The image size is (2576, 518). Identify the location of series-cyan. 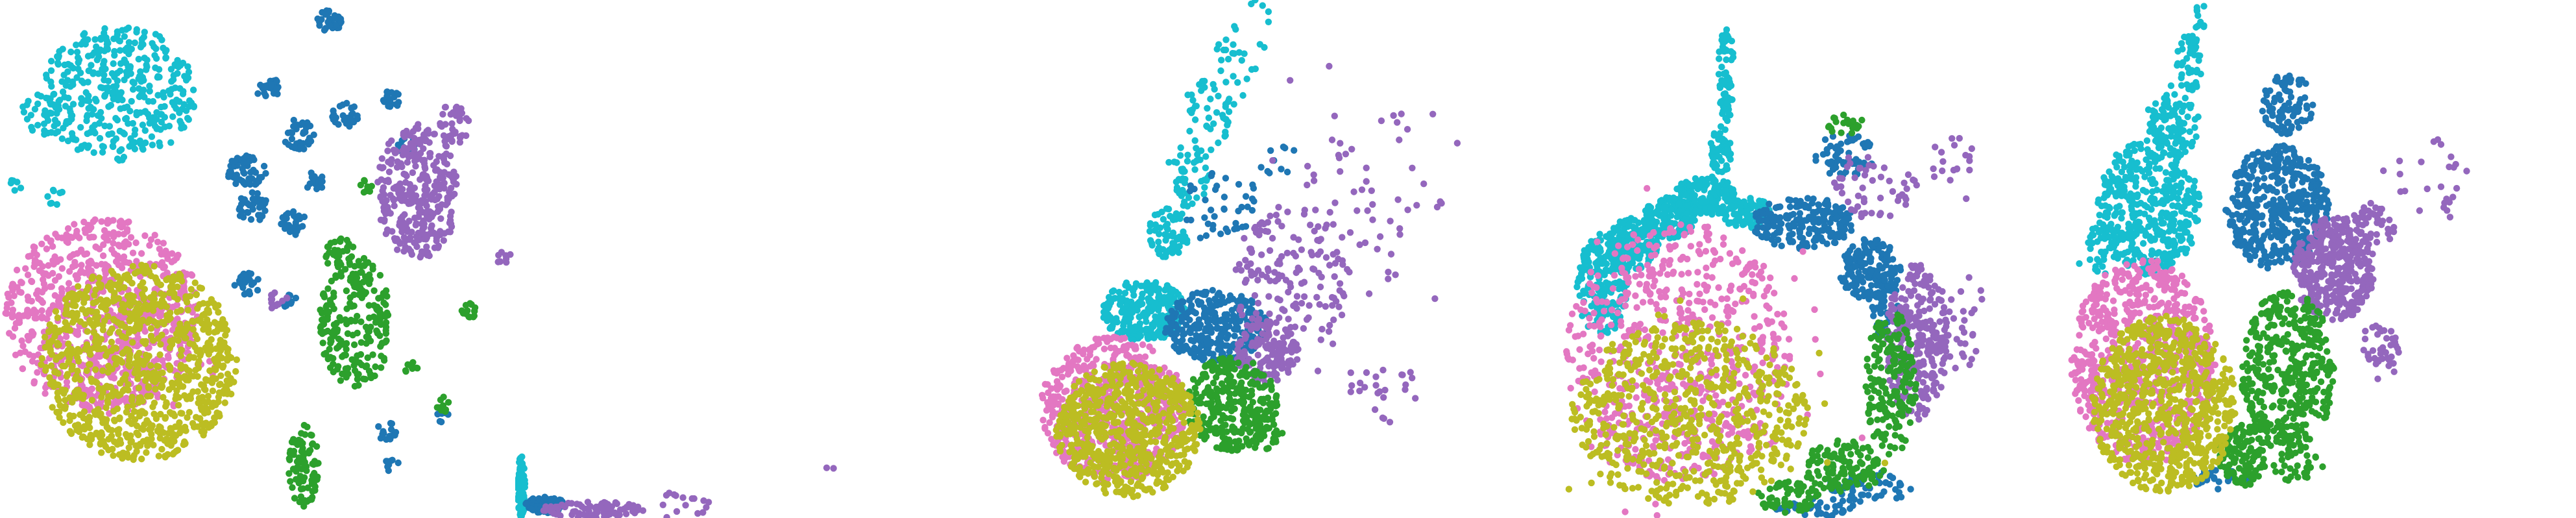
(522, 485).